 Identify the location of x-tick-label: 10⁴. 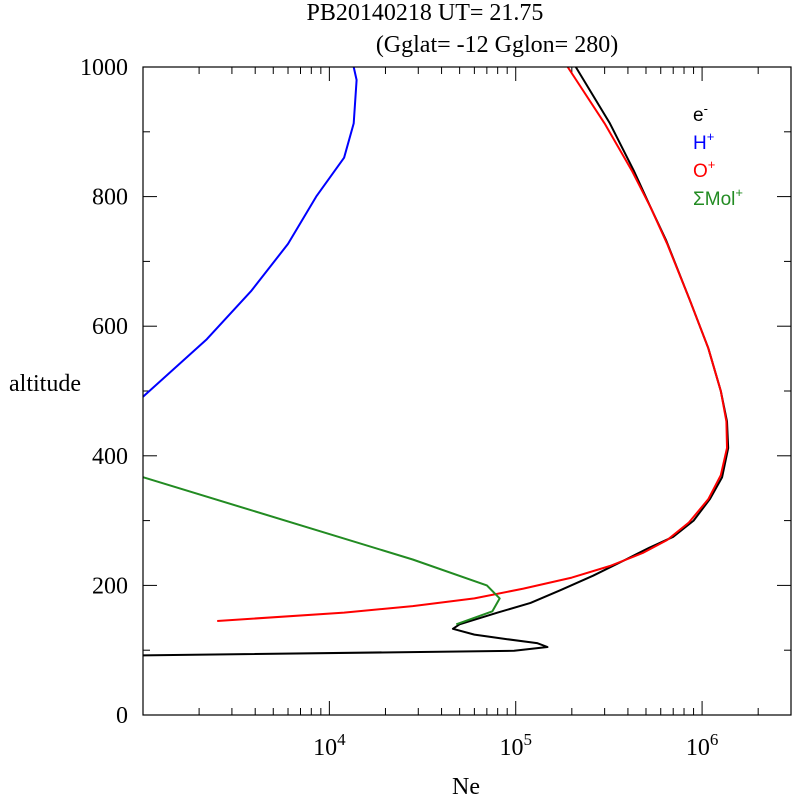
(329, 745).